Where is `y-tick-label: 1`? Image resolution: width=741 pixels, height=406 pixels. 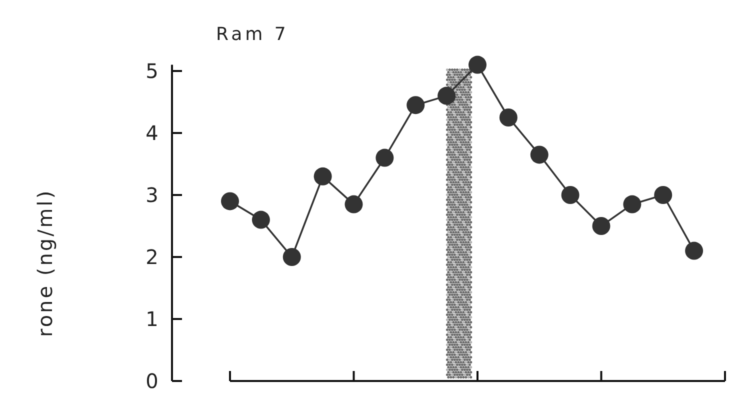
y-tick-label: 1 is located at coordinates (152, 319).